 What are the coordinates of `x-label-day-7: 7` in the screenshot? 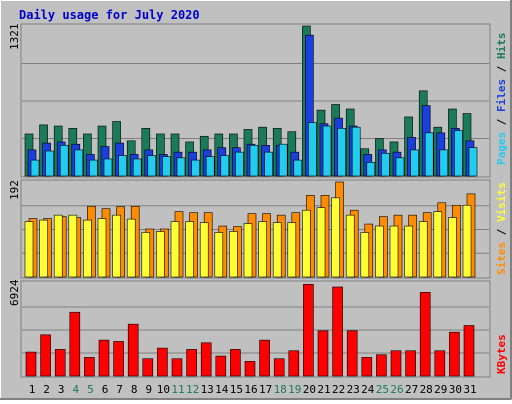 It's located at (119, 389).